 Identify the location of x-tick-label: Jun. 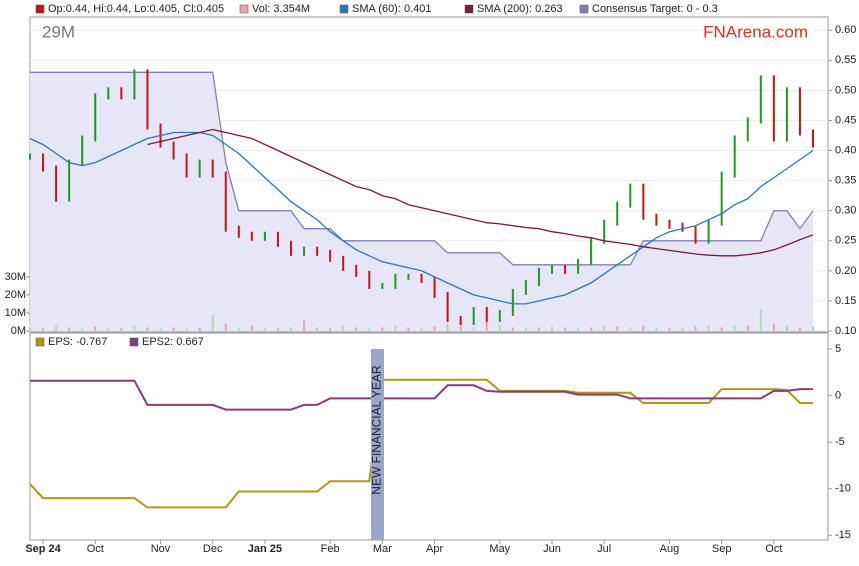
(552, 549).